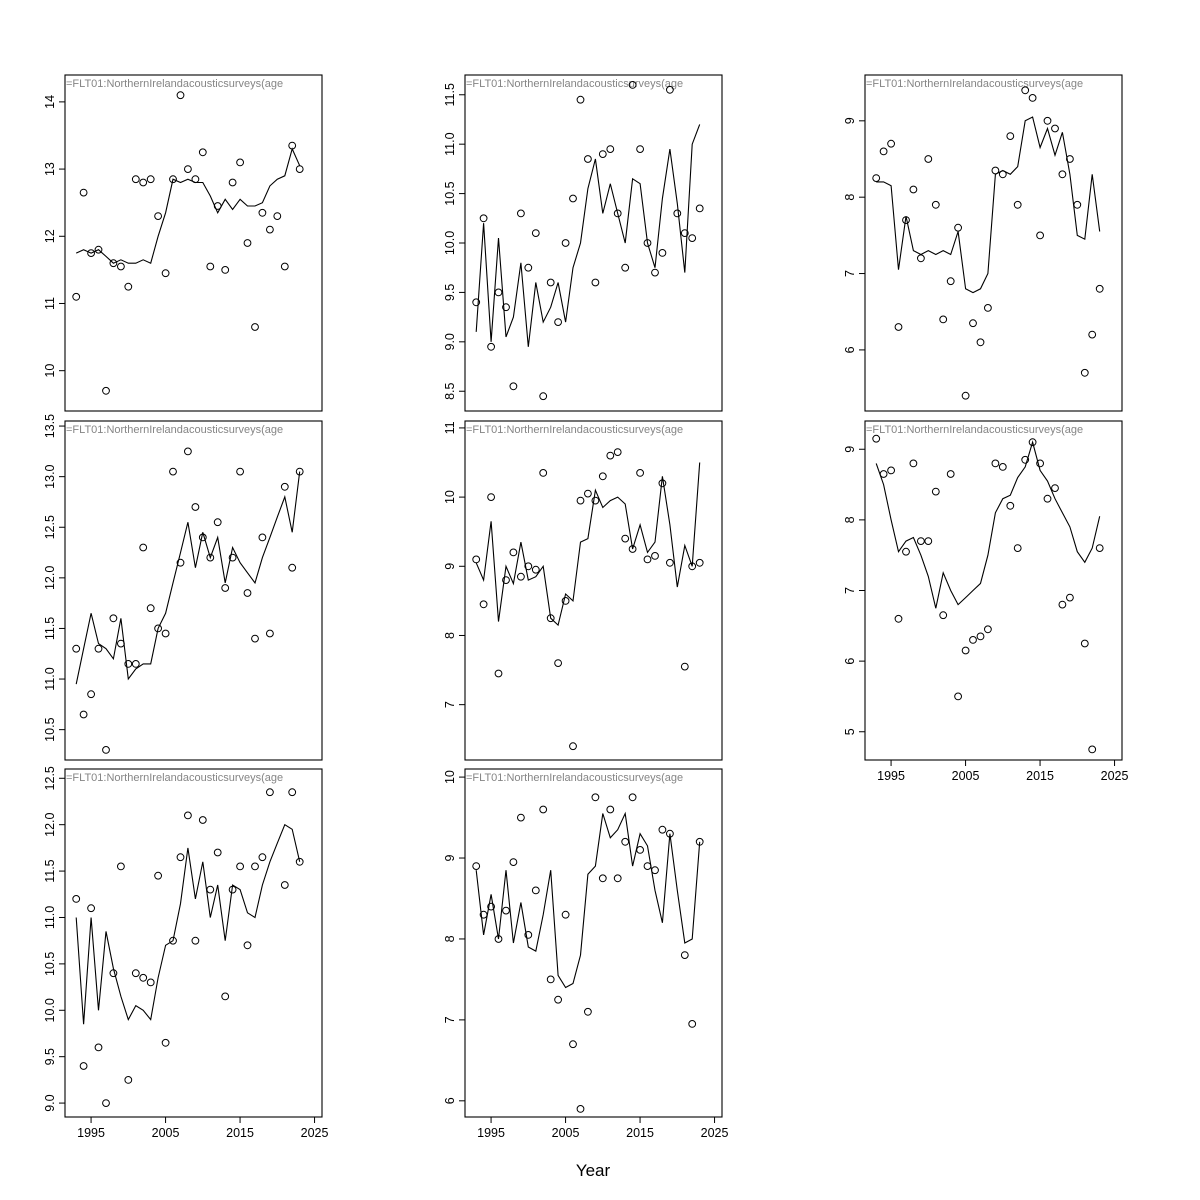 This screenshot has width=1200, height=1200. I want to click on y-tick-label: 10.5, so click(50, 729).